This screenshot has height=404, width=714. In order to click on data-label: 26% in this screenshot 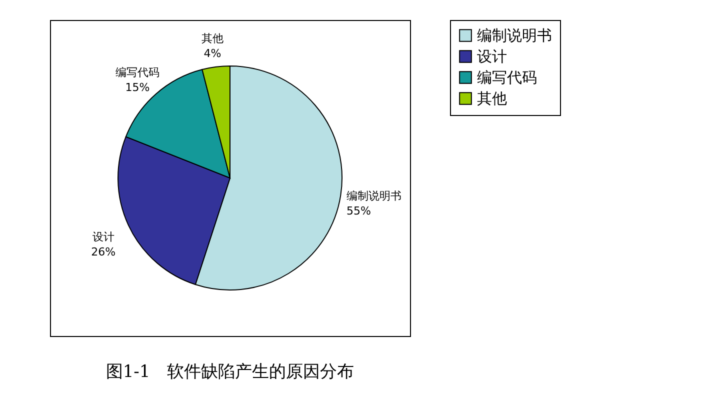, I will do `click(103, 252)`.